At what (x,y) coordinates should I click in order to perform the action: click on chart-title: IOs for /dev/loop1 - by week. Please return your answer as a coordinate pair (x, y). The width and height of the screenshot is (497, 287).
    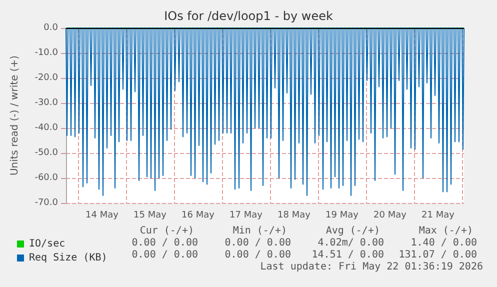
    Looking at the image, I should click on (248, 16).